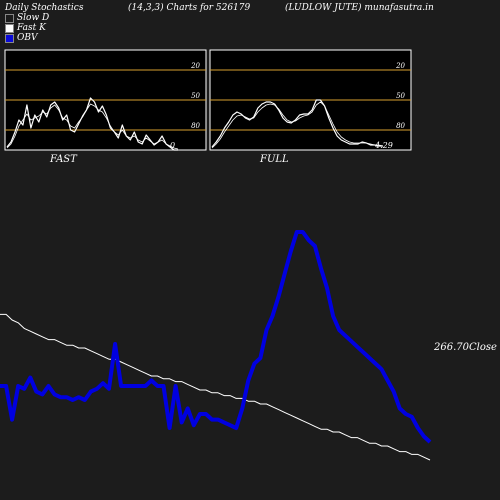 The image size is (500, 500). Describe the element at coordinates (189, 8) in the screenshot. I see `chart-header-params: (14,3,3) Charts for 526179` at that location.